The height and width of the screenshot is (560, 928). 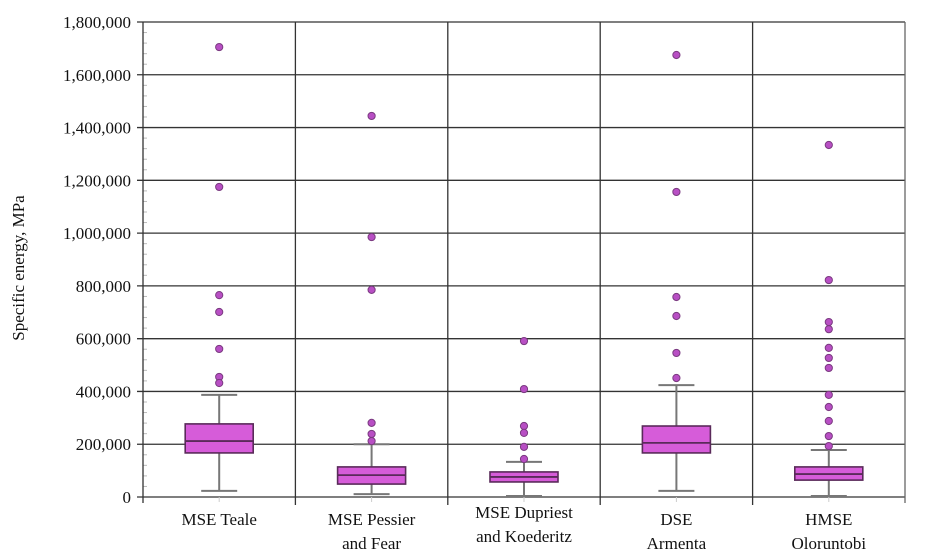 I want to click on y-tick-label: 0, so click(x=127, y=497).